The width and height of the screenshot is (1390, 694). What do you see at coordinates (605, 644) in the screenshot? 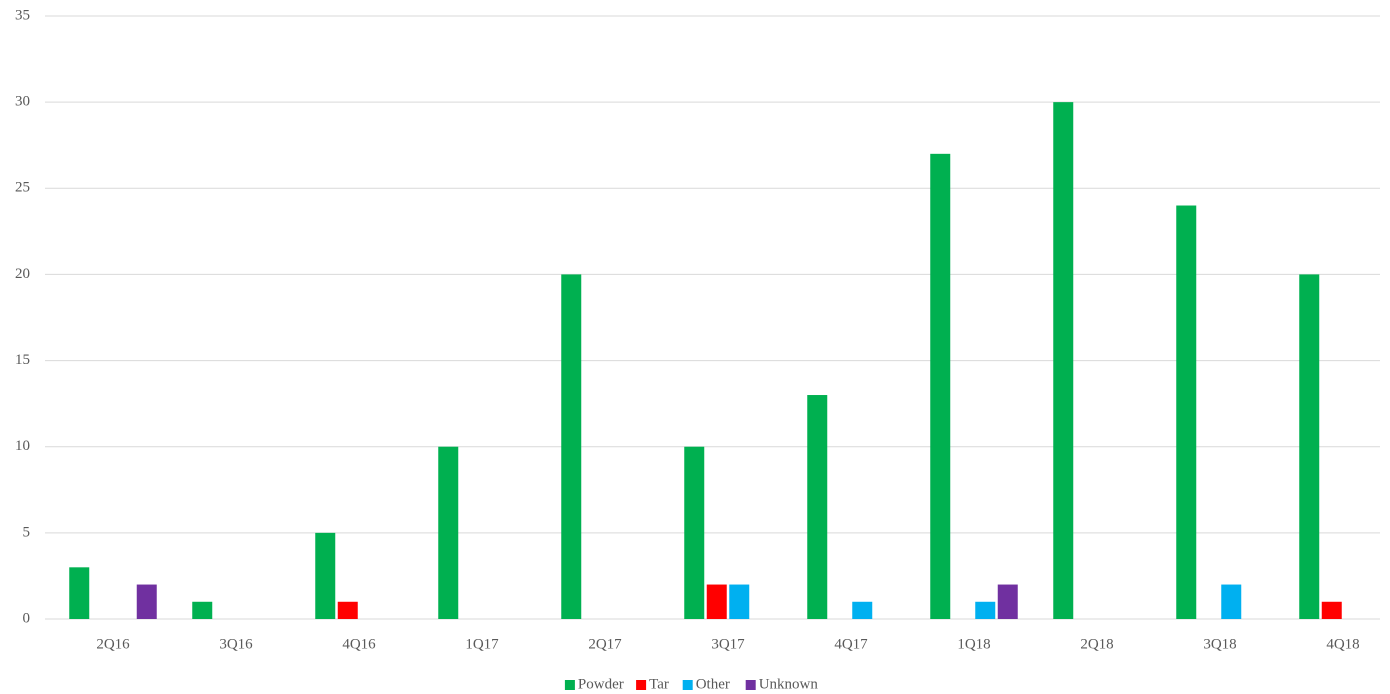
I see `x-tick-label: 2Q17` at bounding box center [605, 644].